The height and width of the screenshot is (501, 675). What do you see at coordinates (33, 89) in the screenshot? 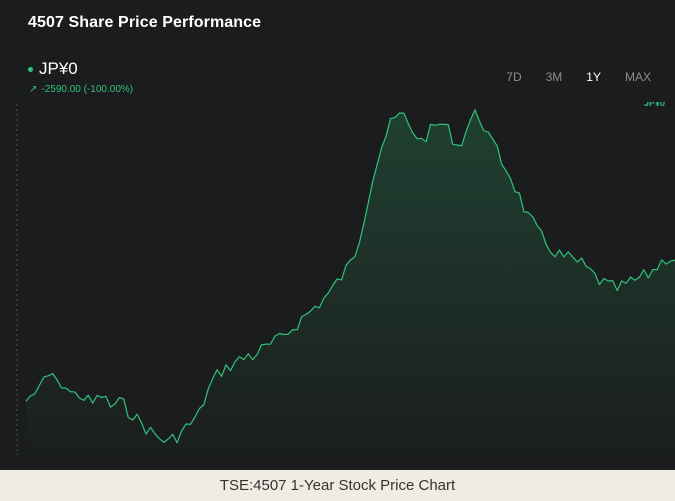
I see `arrow-up-right-icon: ↗` at bounding box center [33, 89].